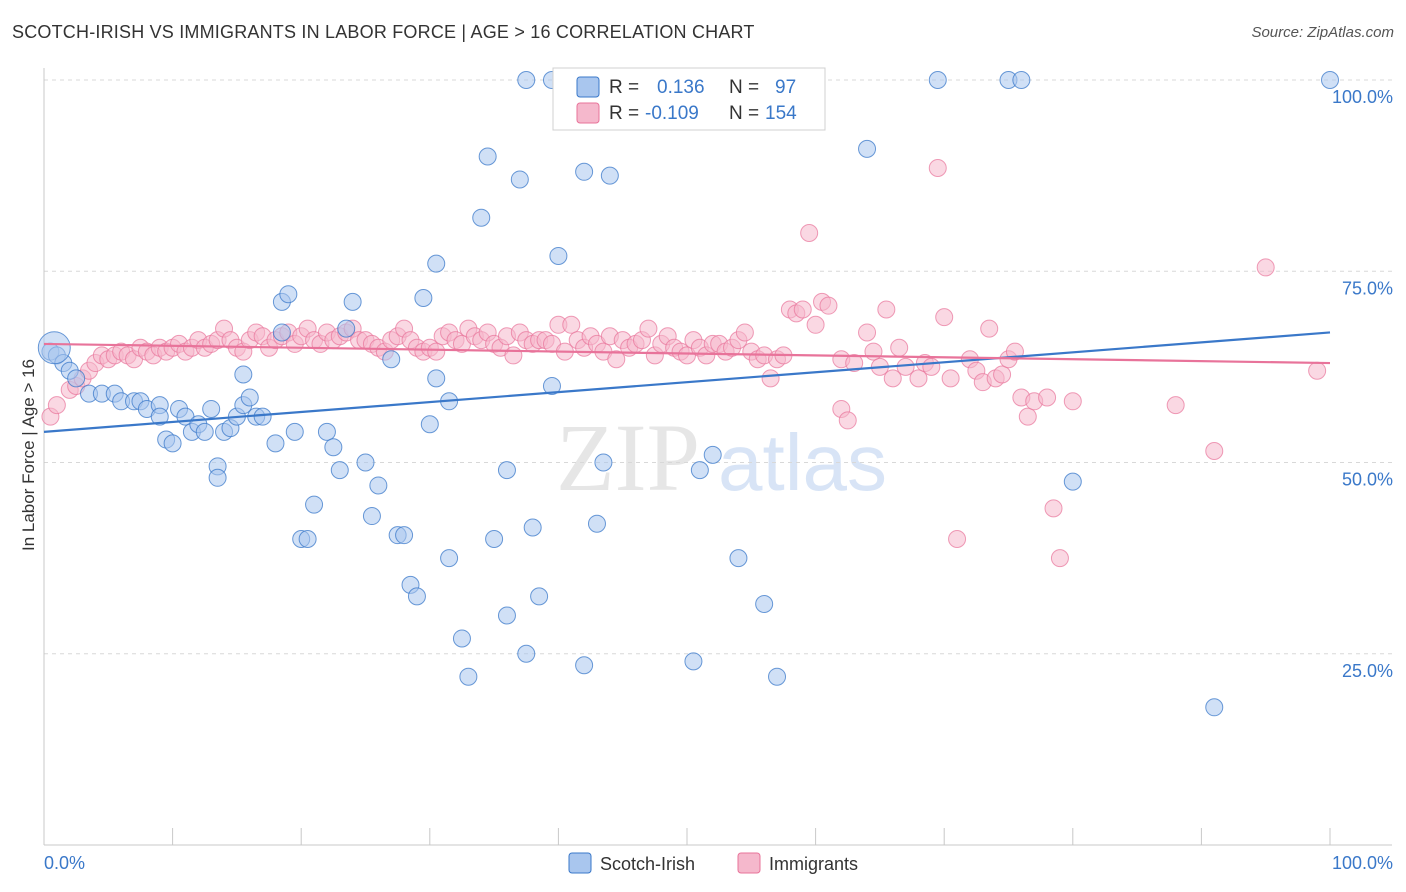 This screenshot has width=1406, height=892. What do you see at coordinates (628, 457) in the screenshot?
I see `watermark-zip: ZIP` at bounding box center [628, 457].